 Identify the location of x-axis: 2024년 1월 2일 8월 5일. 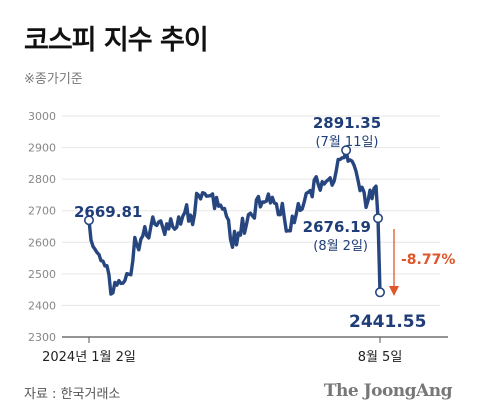
(245, 350).